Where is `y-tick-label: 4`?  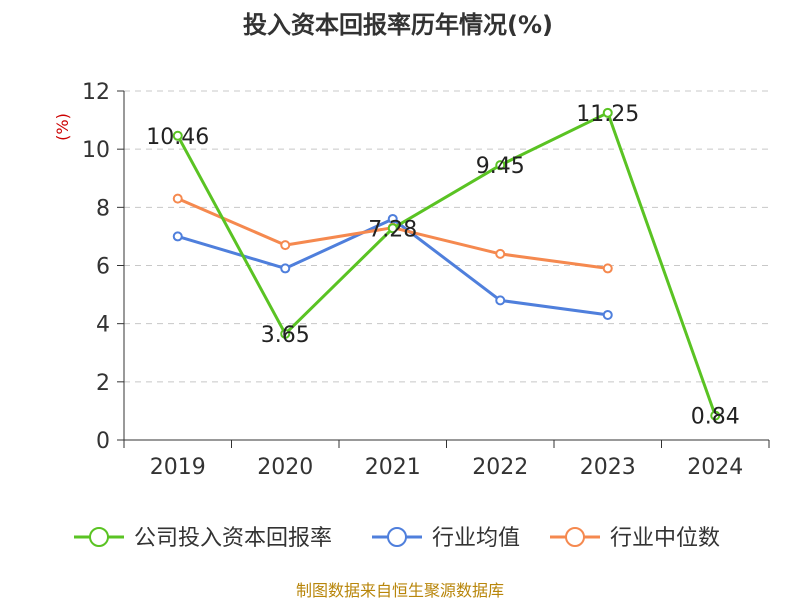
y-tick-label: 4 is located at coordinates (103, 325).